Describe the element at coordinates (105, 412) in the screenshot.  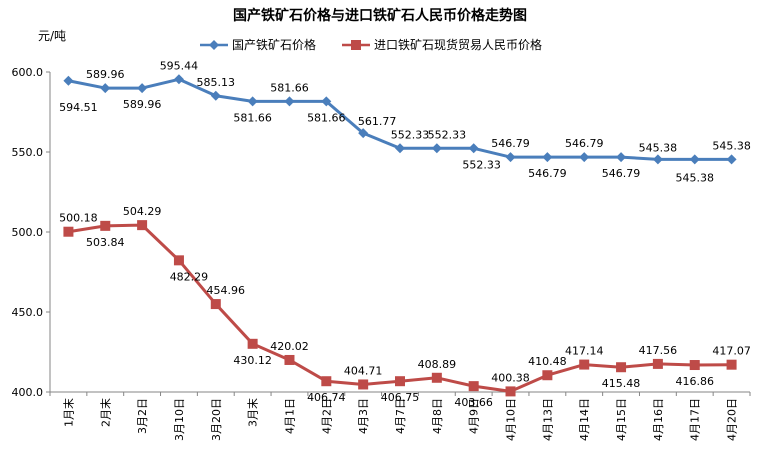
I see `x-tick-label: 2月末` at that location.